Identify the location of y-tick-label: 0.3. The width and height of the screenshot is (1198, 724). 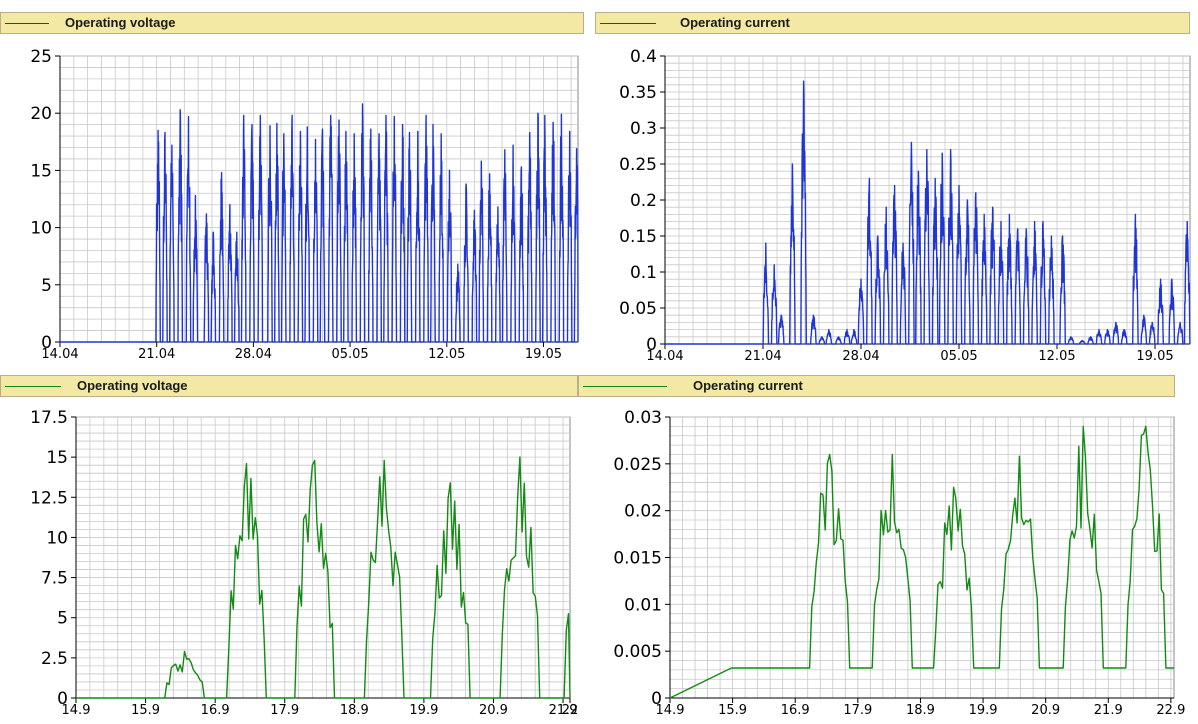
(643, 129).